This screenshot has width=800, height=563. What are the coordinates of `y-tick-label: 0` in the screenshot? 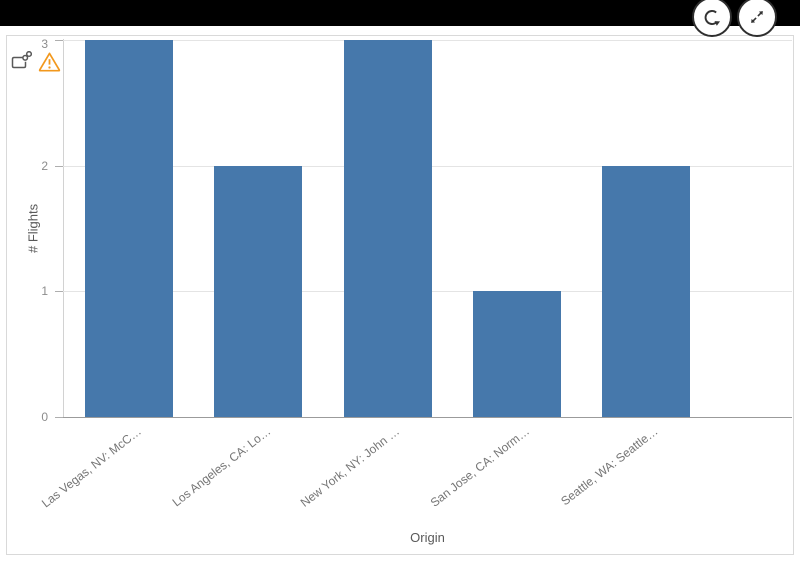 It's located at (44, 417).